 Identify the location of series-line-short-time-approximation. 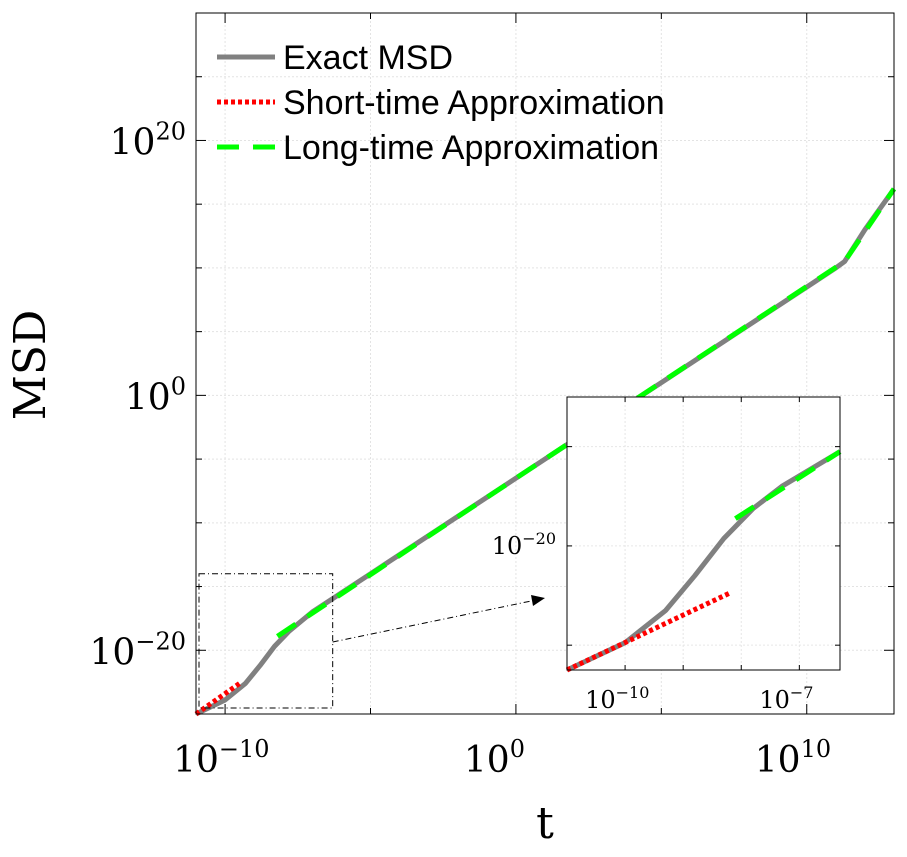
(218, 699).